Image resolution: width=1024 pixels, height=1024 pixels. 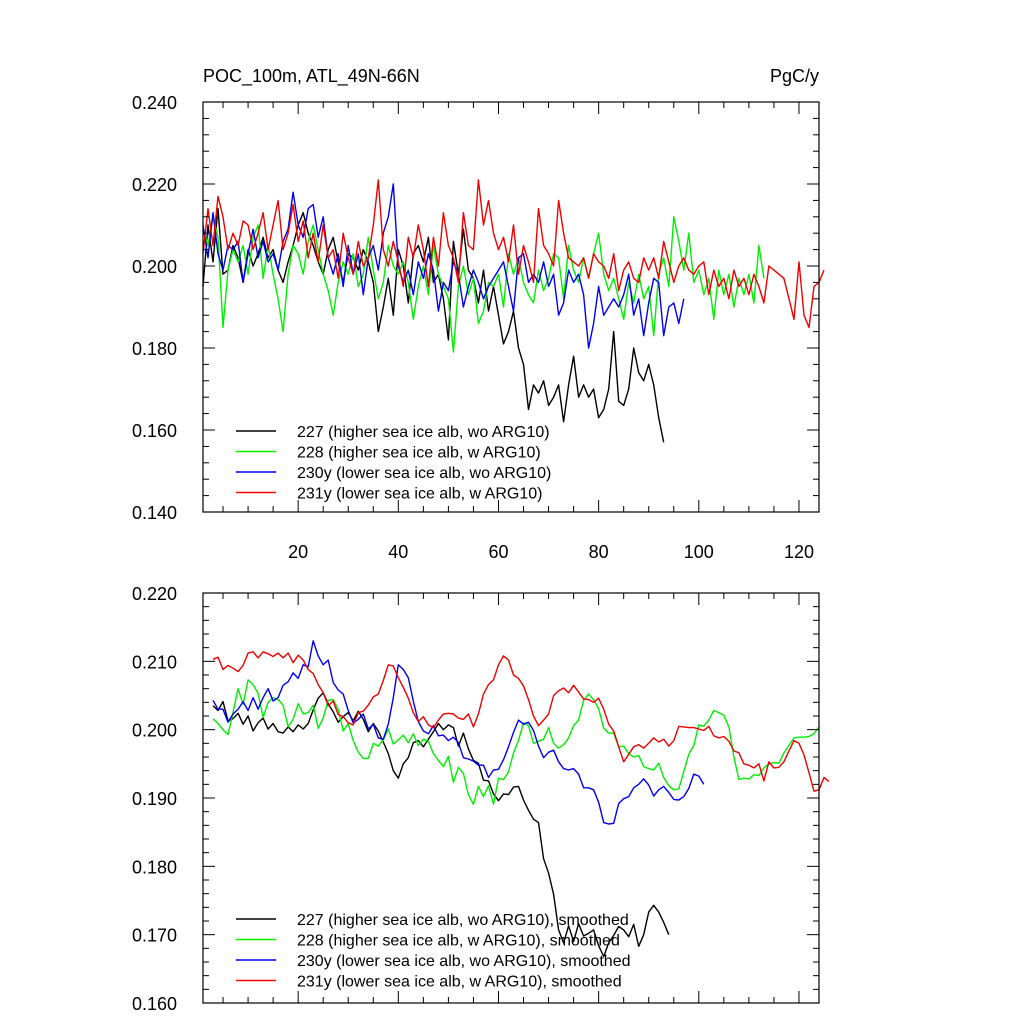 What do you see at coordinates (298, 552) in the screenshot?
I see `x-tick-label: 20` at bounding box center [298, 552].